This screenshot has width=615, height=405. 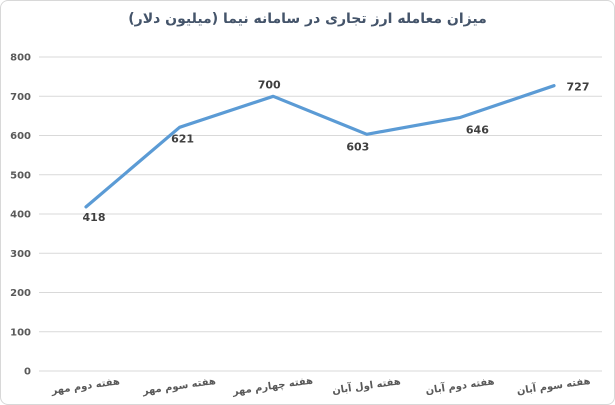 What do you see at coordinates (27, 372) in the screenshot?
I see `y-axis-tick-label: 0` at bounding box center [27, 372].